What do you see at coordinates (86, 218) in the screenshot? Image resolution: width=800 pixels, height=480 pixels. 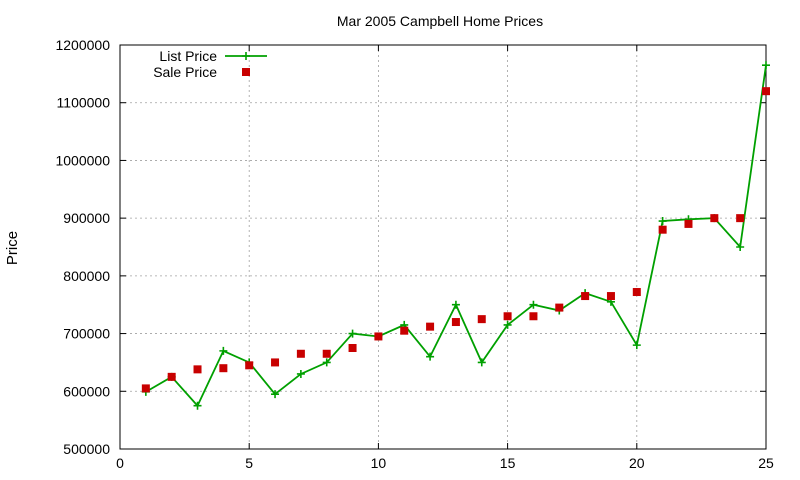 I see `y-tick-label: 900000` at bounding box center [86, 218].